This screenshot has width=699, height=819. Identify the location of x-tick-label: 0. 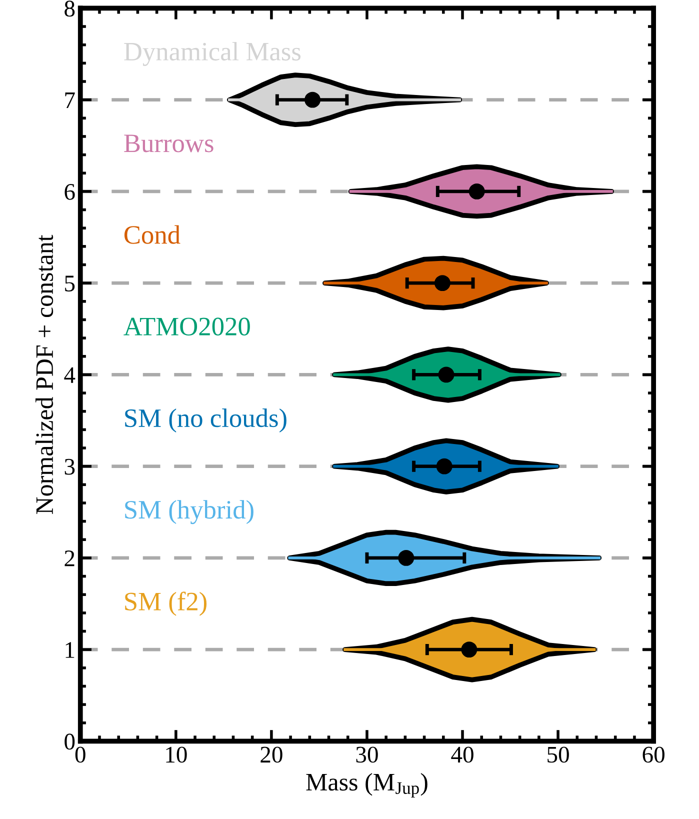
(80, 754).